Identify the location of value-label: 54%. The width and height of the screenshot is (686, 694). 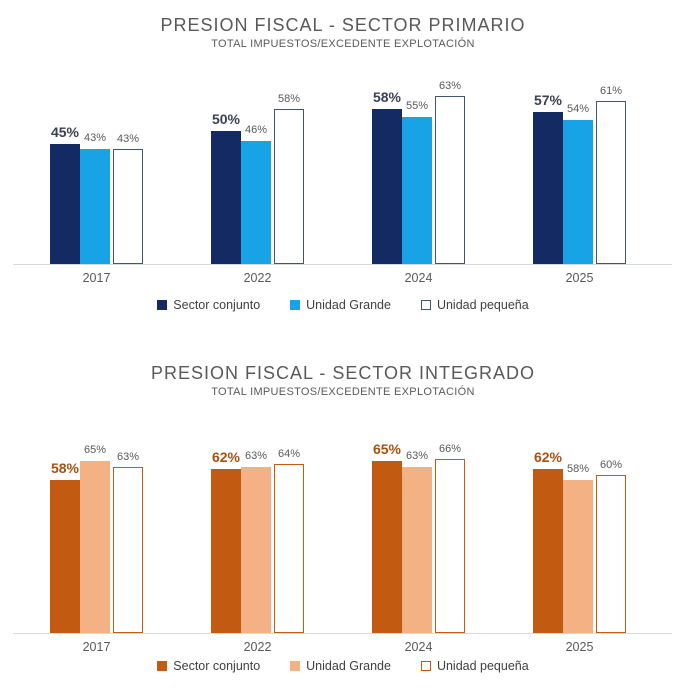
(578, 108).